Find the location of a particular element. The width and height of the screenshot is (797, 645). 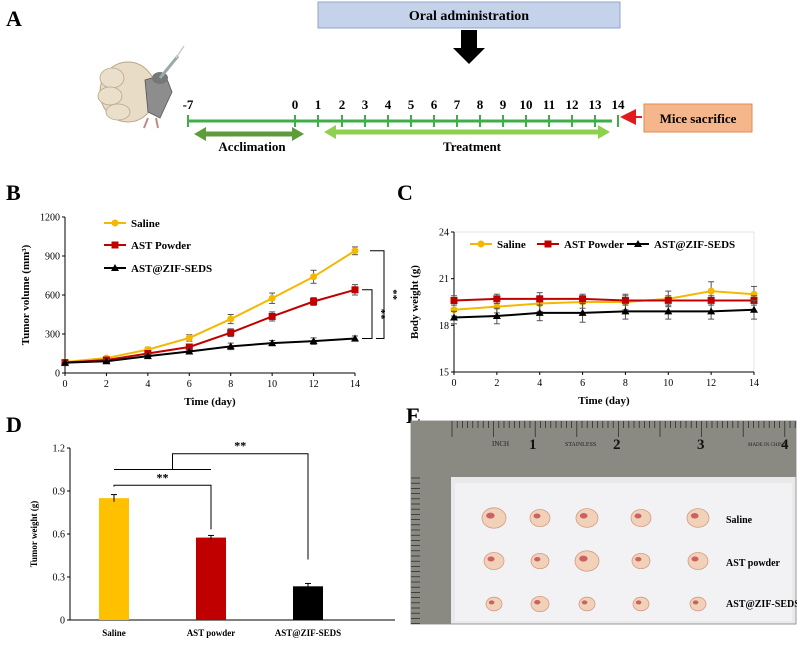

timeline-day-label: 1 is located at coordinates (318, 104).